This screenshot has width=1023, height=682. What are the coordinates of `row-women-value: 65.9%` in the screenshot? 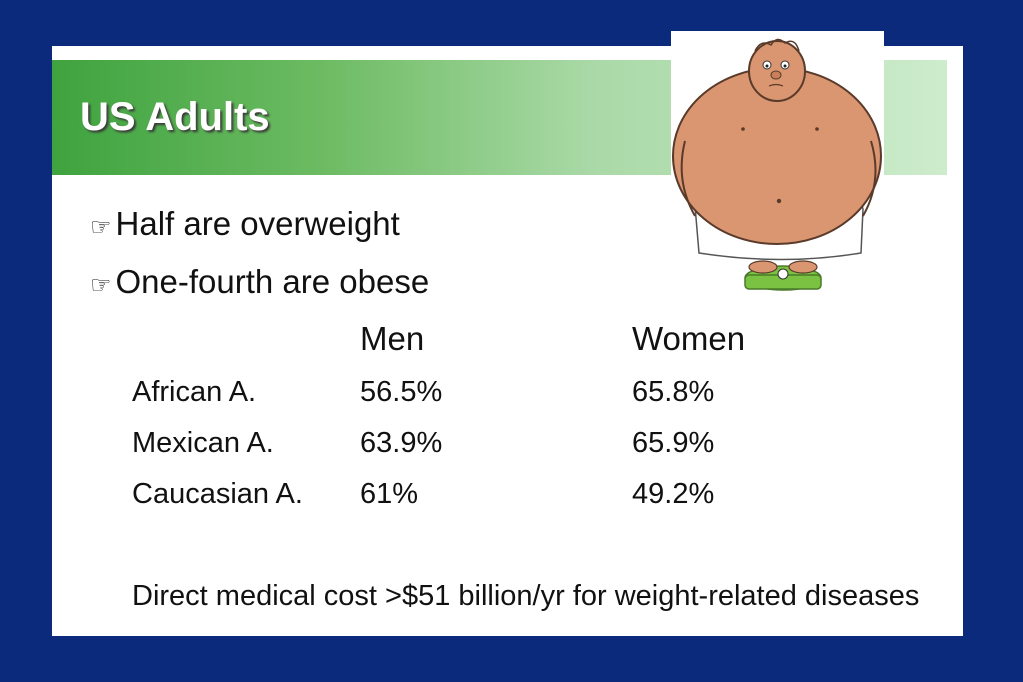 It's located at (673, 443).